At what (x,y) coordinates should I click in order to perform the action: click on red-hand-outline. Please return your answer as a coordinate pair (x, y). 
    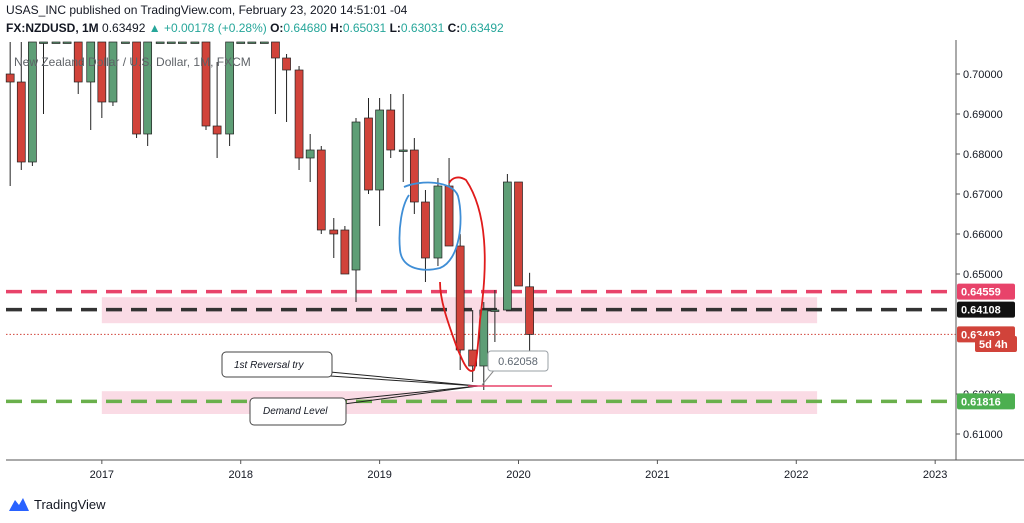
    Looking at the image, I should click on (462, 274).